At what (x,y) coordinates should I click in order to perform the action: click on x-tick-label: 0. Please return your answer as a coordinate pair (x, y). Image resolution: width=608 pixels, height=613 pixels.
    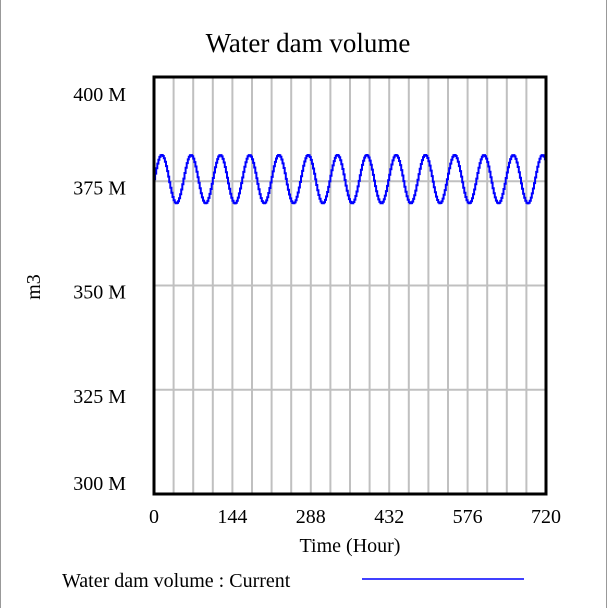
    Looking at the image, I should click on (154, 517).